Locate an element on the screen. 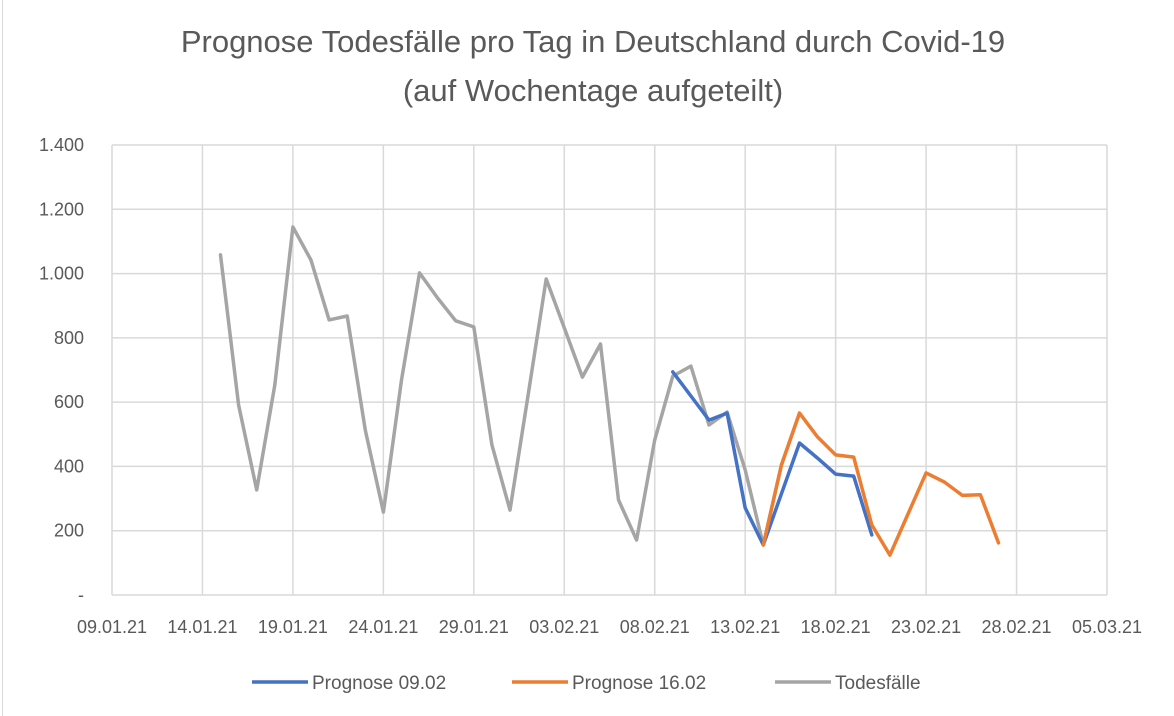 The image size is (1174, 716). y-tick-label: 1.200 is located at coordinates (61, 209).